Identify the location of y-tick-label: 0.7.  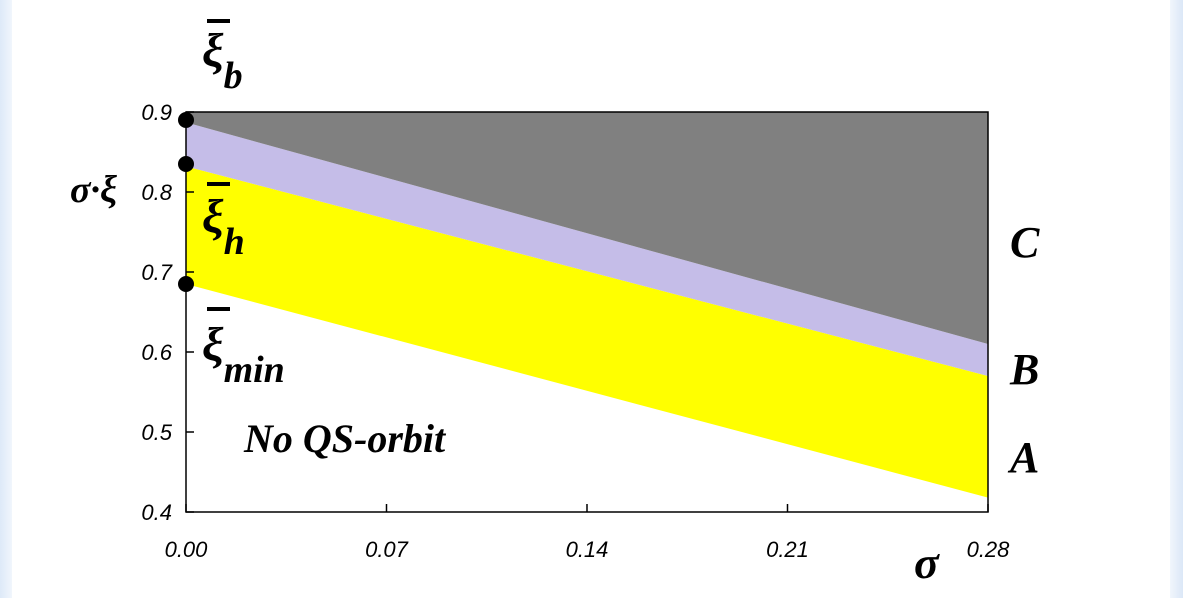
(156, 272).